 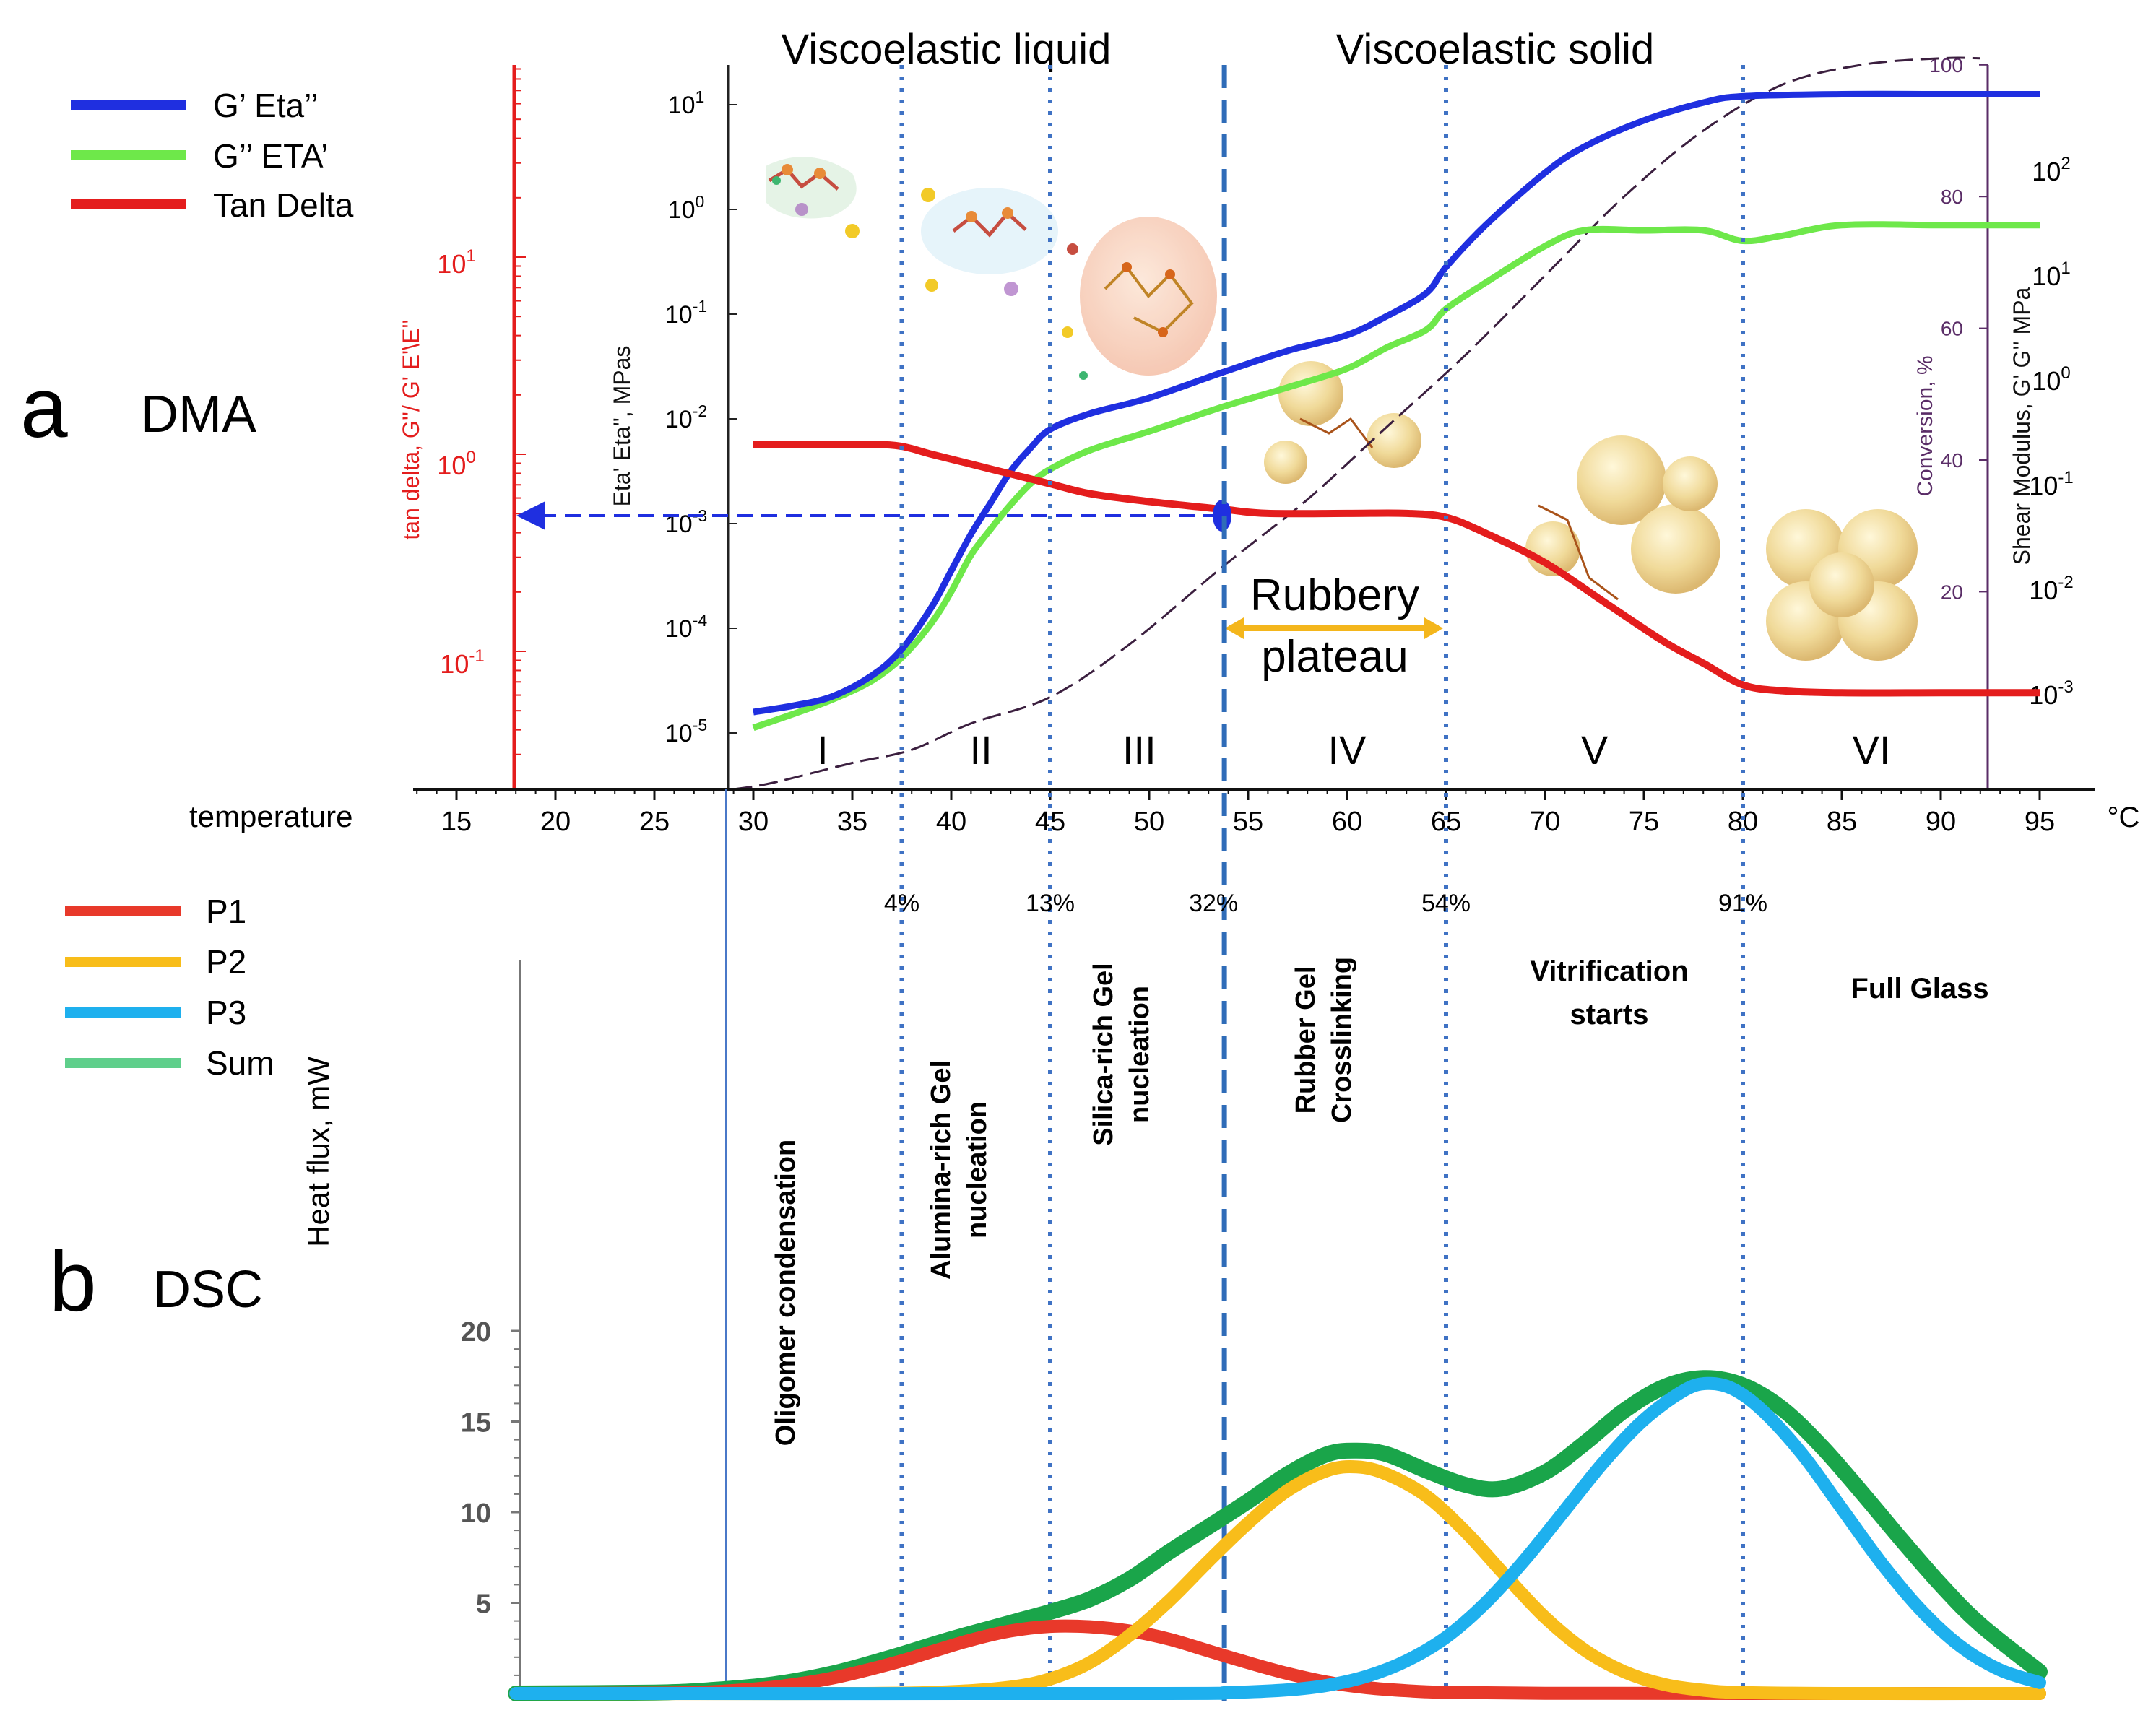 I want to click on heat-flux-tick-label-5: 5, so click(x=483, y=1604).